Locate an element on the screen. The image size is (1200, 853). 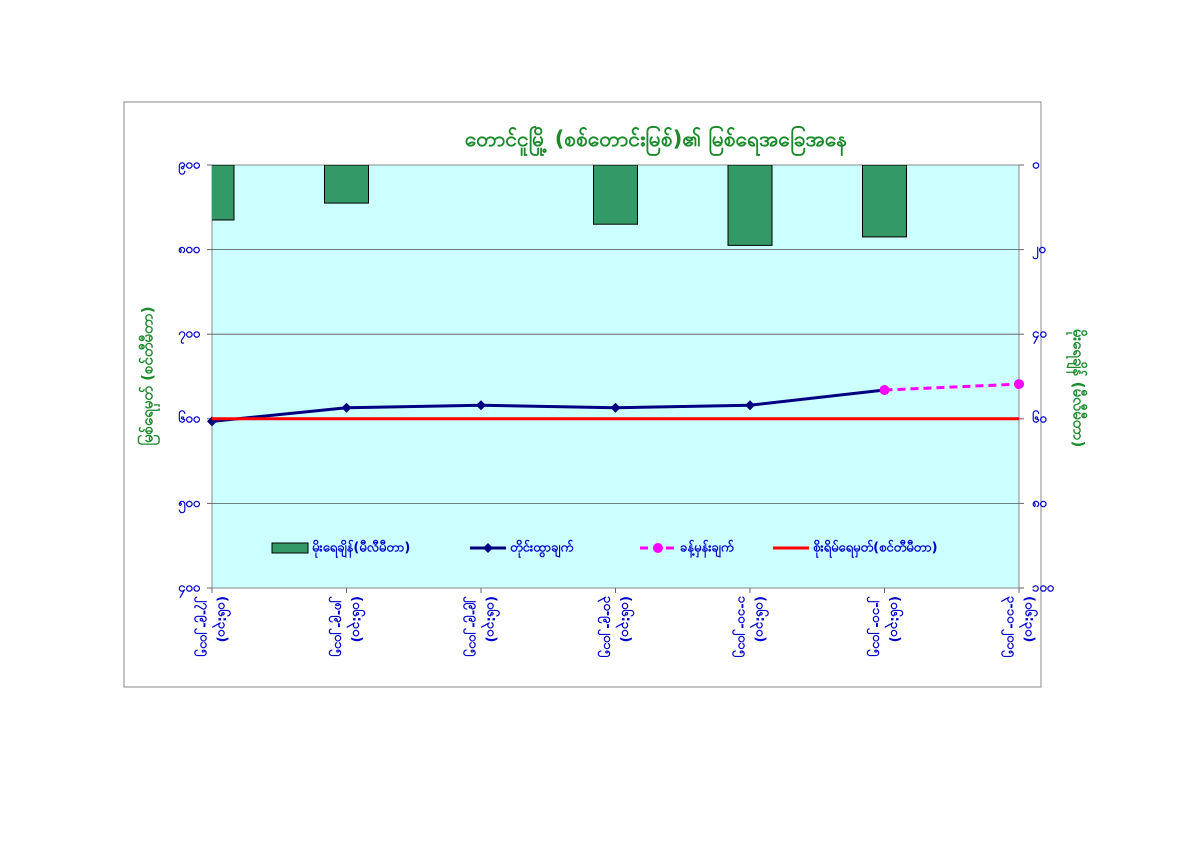
legend-label: မိုးရေချိန်(မီလီမီတာ) is located at coordinates (361, 549).